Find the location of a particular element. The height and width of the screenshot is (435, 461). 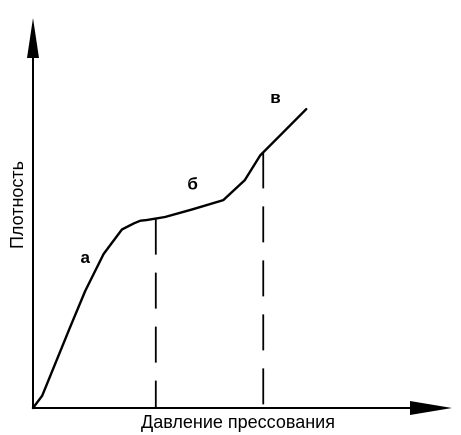

x-axis-arrow is located at coordinates (431, 408).